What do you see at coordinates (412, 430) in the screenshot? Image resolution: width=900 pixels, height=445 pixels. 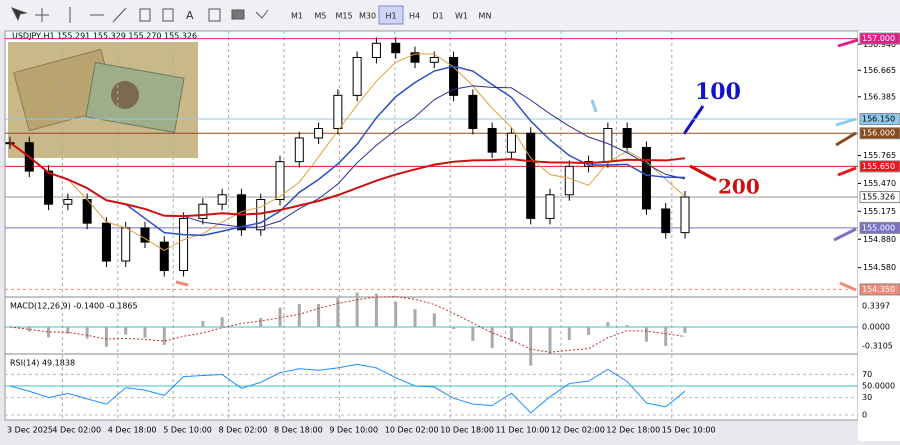 I see `time-label: 10 Dec 02:00` at bounding box center [412, 430].